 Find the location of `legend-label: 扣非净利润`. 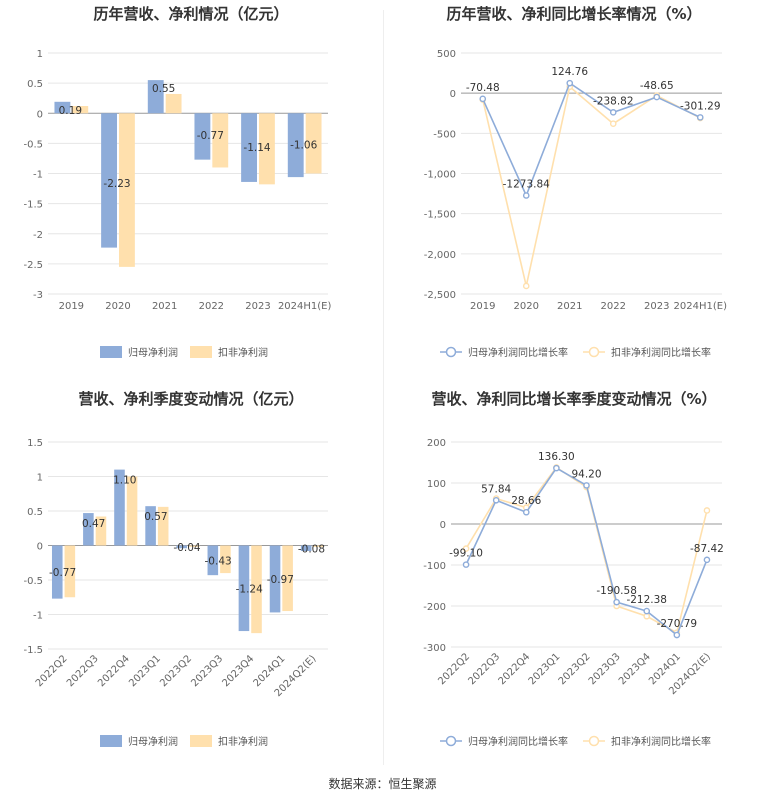

legend-label: 扣非净利润 is located at coordinates (243, 741).